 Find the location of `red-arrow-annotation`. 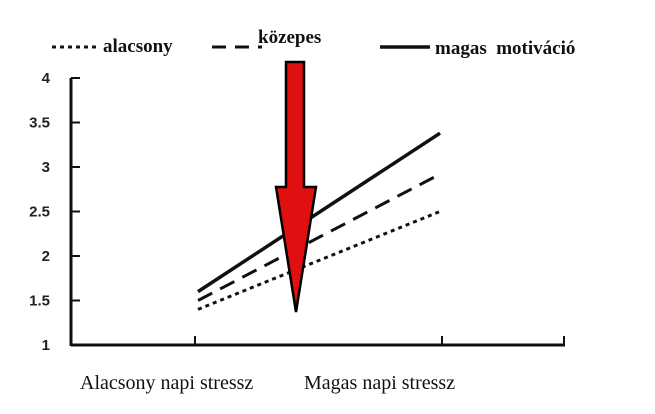

red-arrow-annotation is located at coordinates (296, 186).